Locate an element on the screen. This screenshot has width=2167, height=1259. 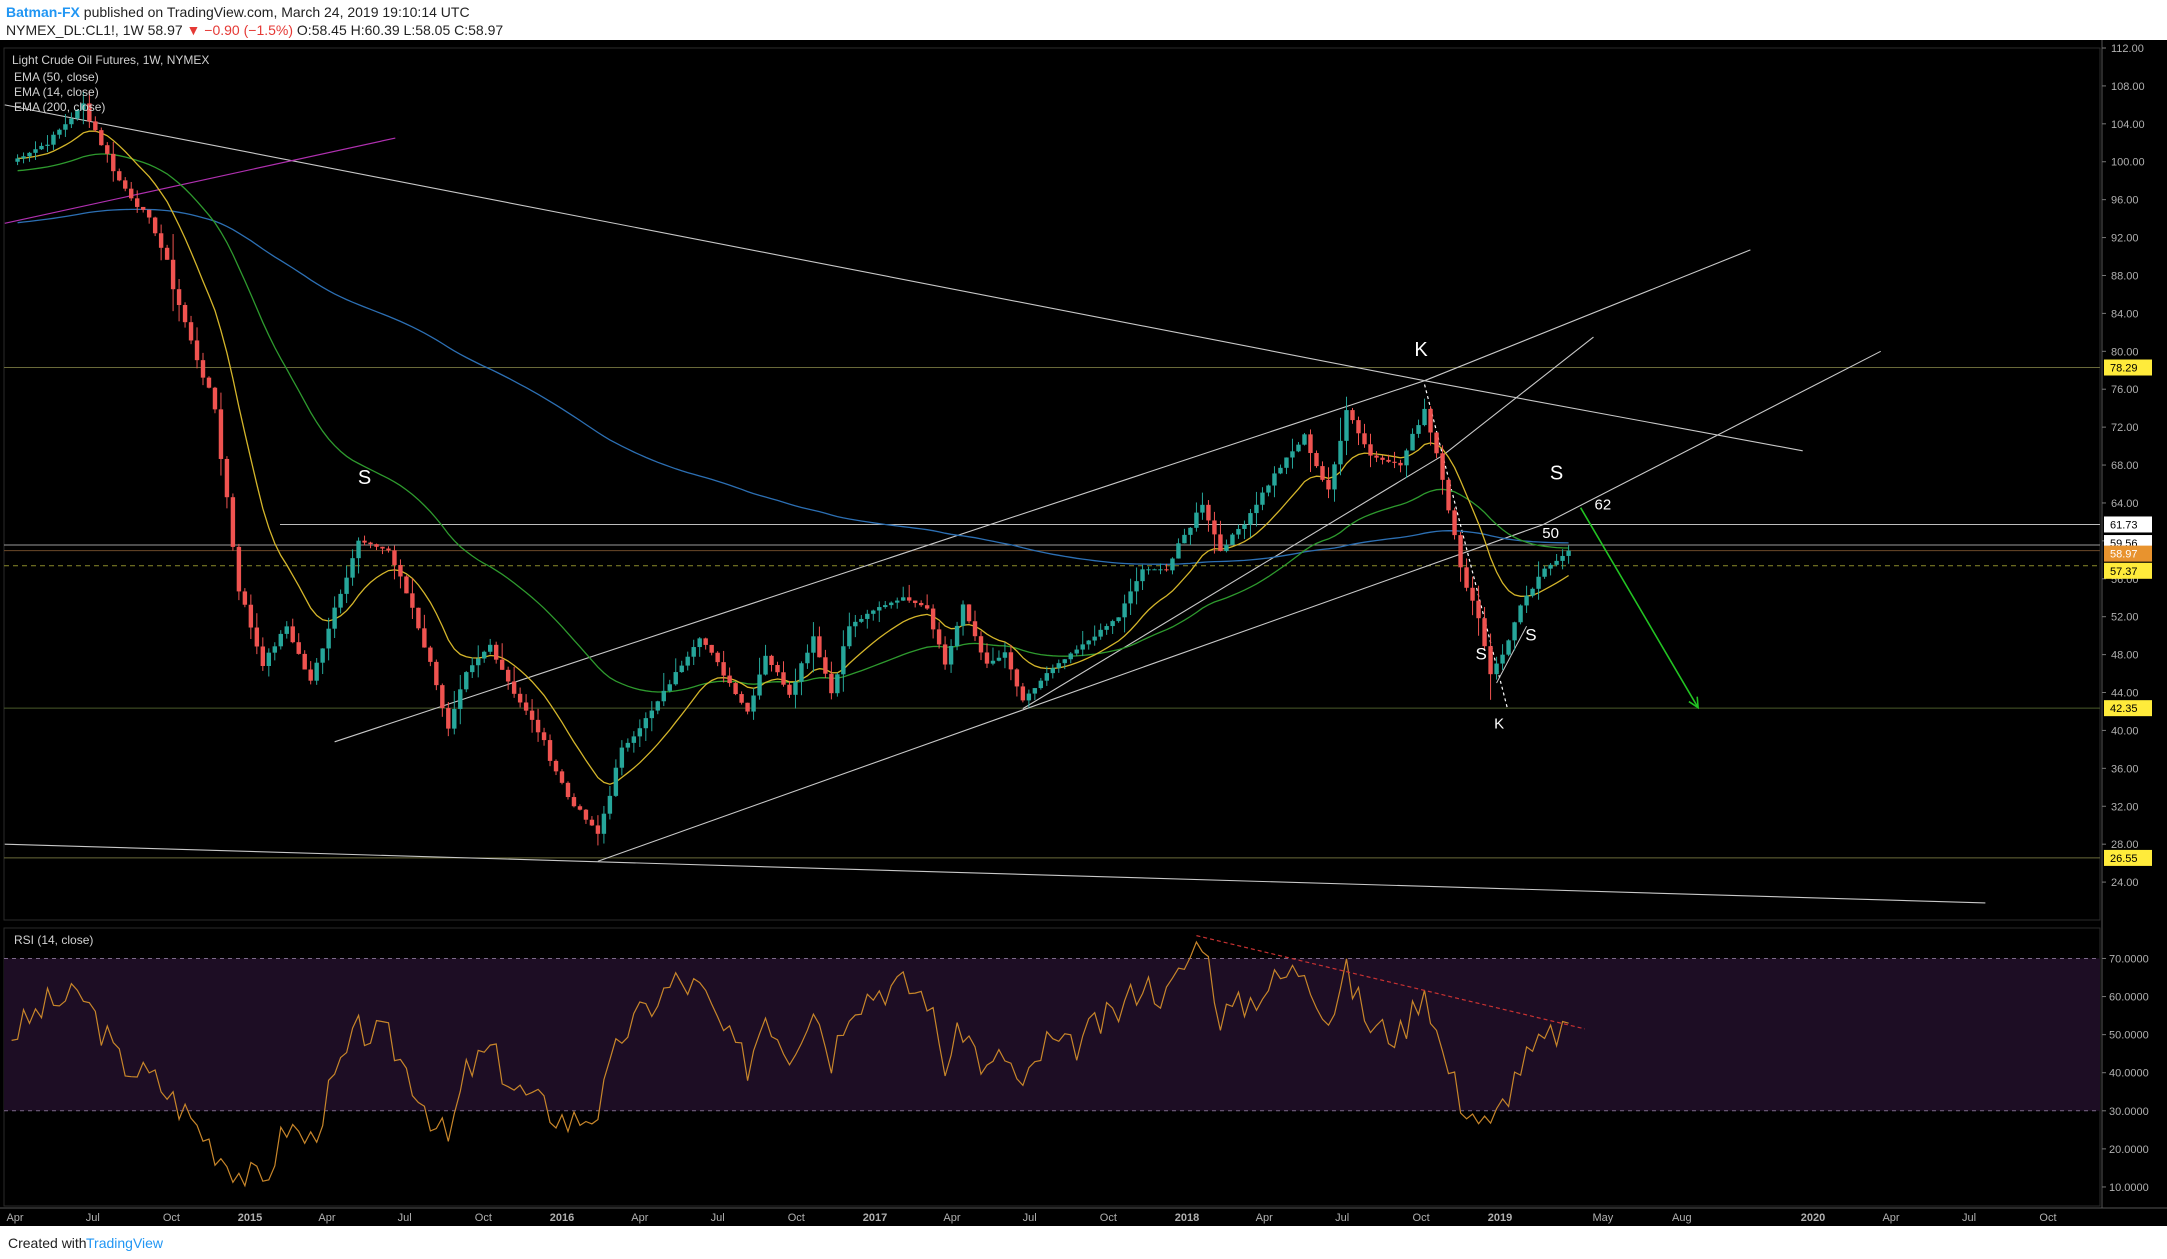
rsi-line is located at coordinates (790, 1064).